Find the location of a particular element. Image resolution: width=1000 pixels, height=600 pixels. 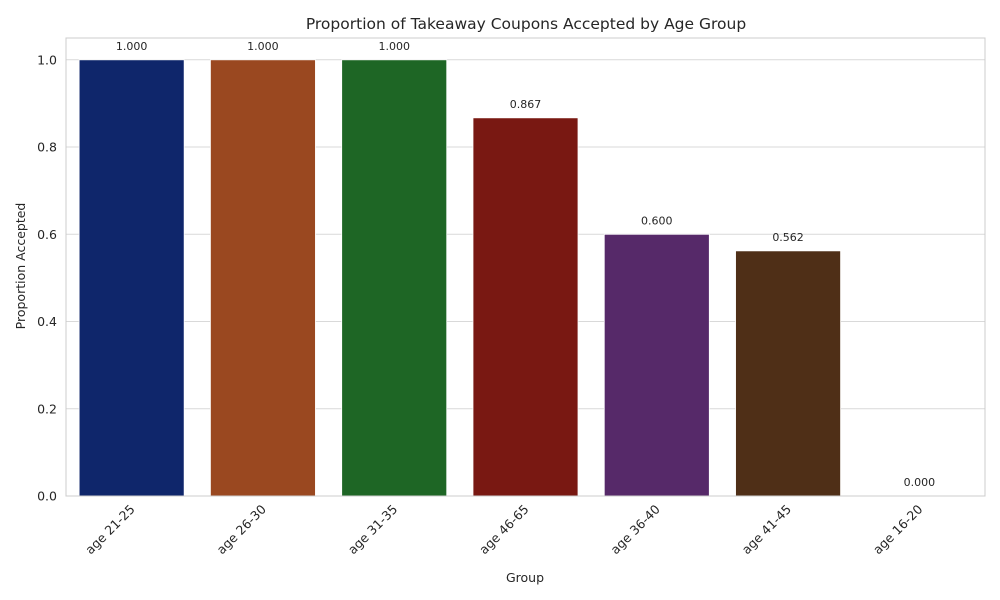

y-axis-label: Proportion Accepted is located at coordinates (20, 266).